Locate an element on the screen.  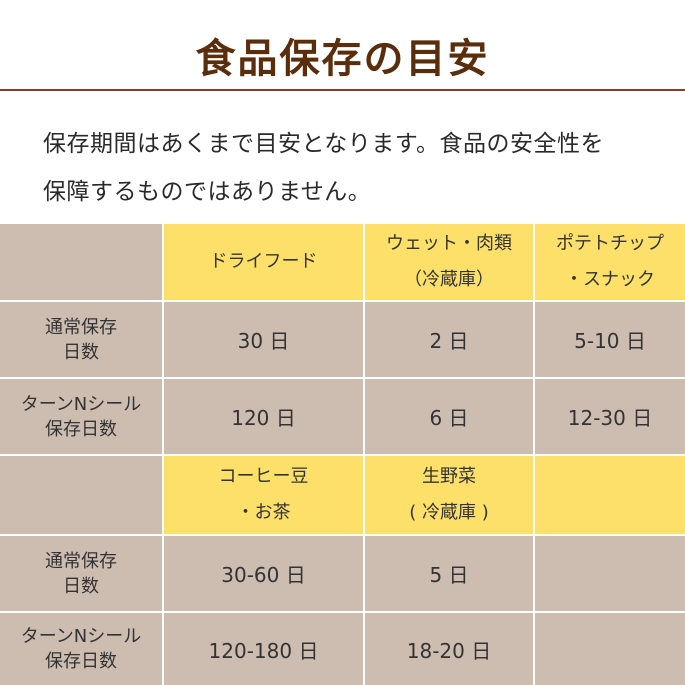
header-line-1: ドライフード is located at coordinates (263, 261).